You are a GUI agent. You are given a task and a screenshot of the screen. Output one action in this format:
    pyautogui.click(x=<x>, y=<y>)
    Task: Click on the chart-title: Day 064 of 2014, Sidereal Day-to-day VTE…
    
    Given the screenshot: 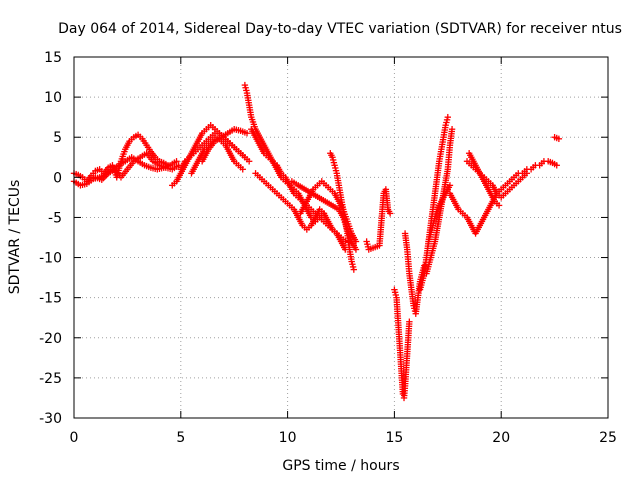 What is the action you would take?
    pyautogui.click(x=340, y=29)
    